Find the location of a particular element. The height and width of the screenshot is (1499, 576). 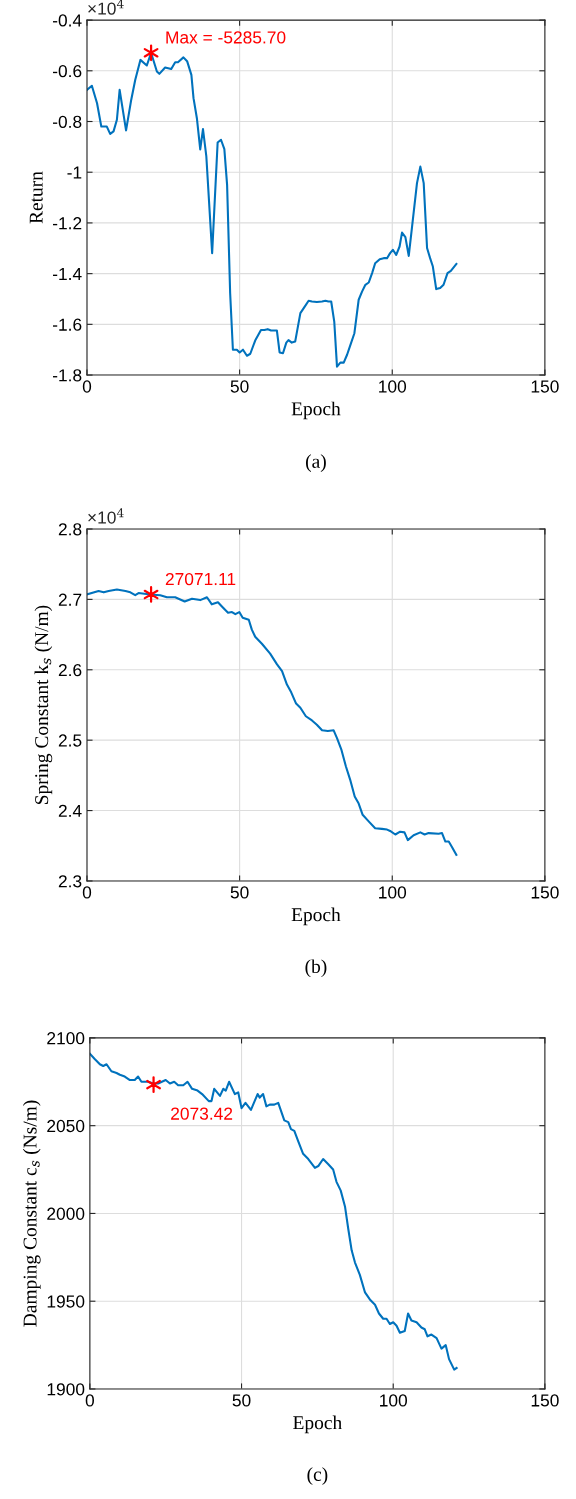

text: (c) is located at coordinates (317, 1476).